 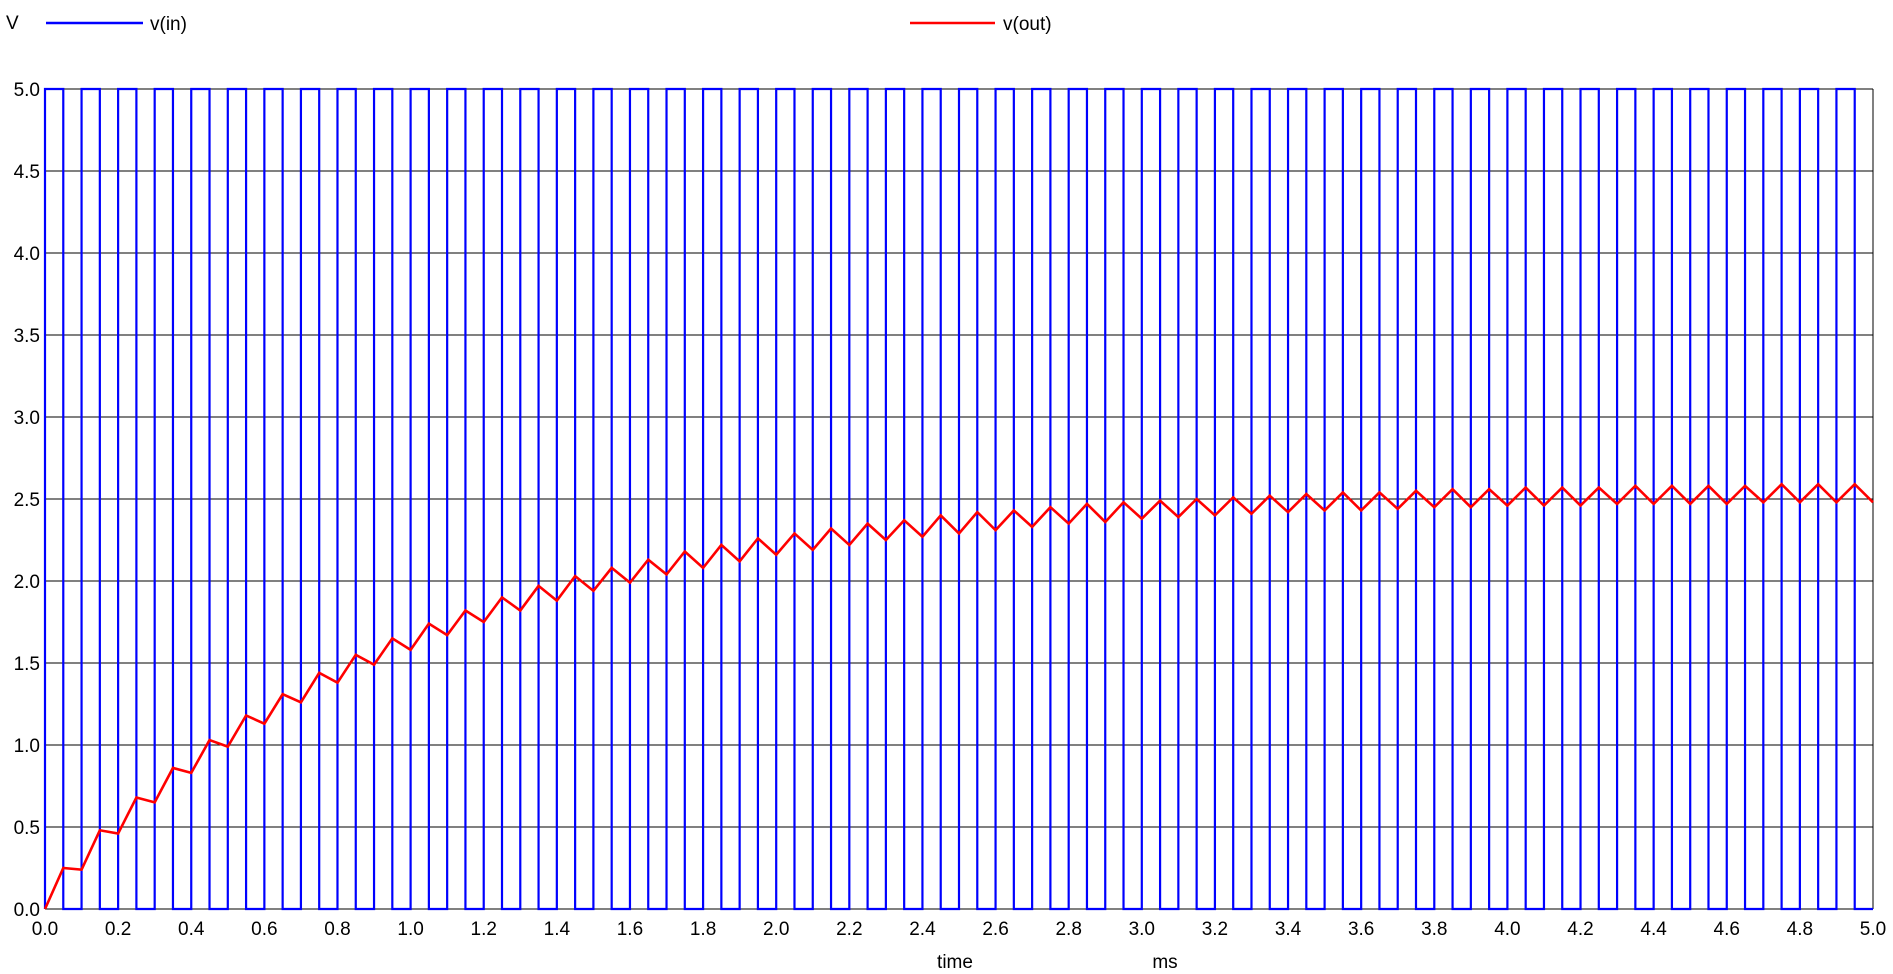 I want to click on x-tick-label: 3.0, so click(x=1142, y=929).